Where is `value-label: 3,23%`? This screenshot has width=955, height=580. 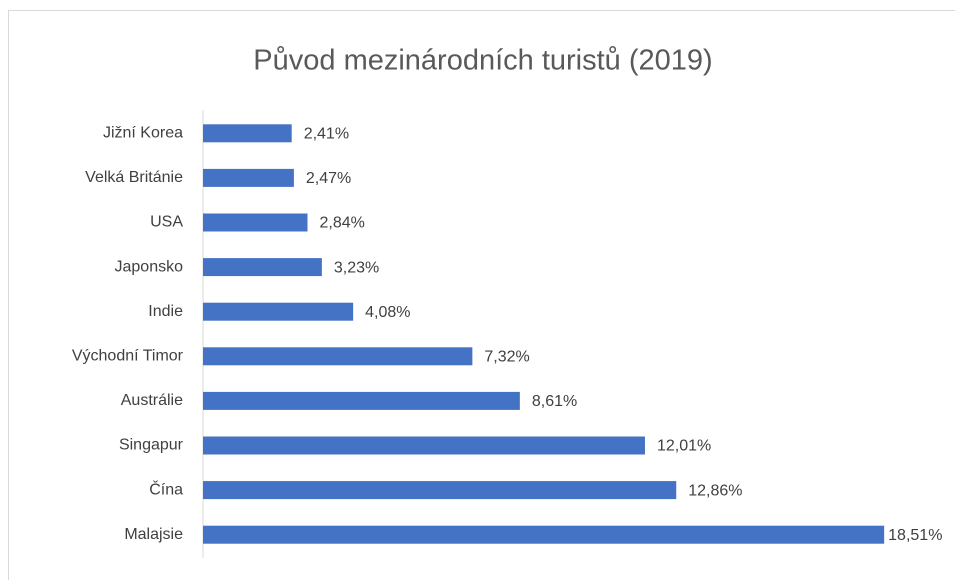 value-label: 3,23% is located at coordinates (356, 267).